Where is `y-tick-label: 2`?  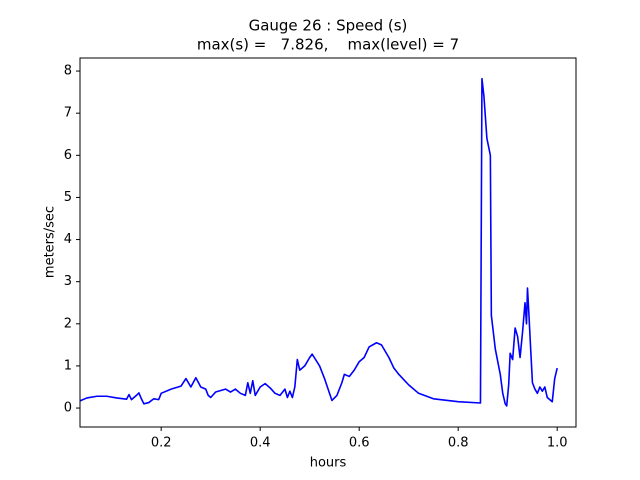
y-tick-label: 2 is located at coordinates (68, 323).